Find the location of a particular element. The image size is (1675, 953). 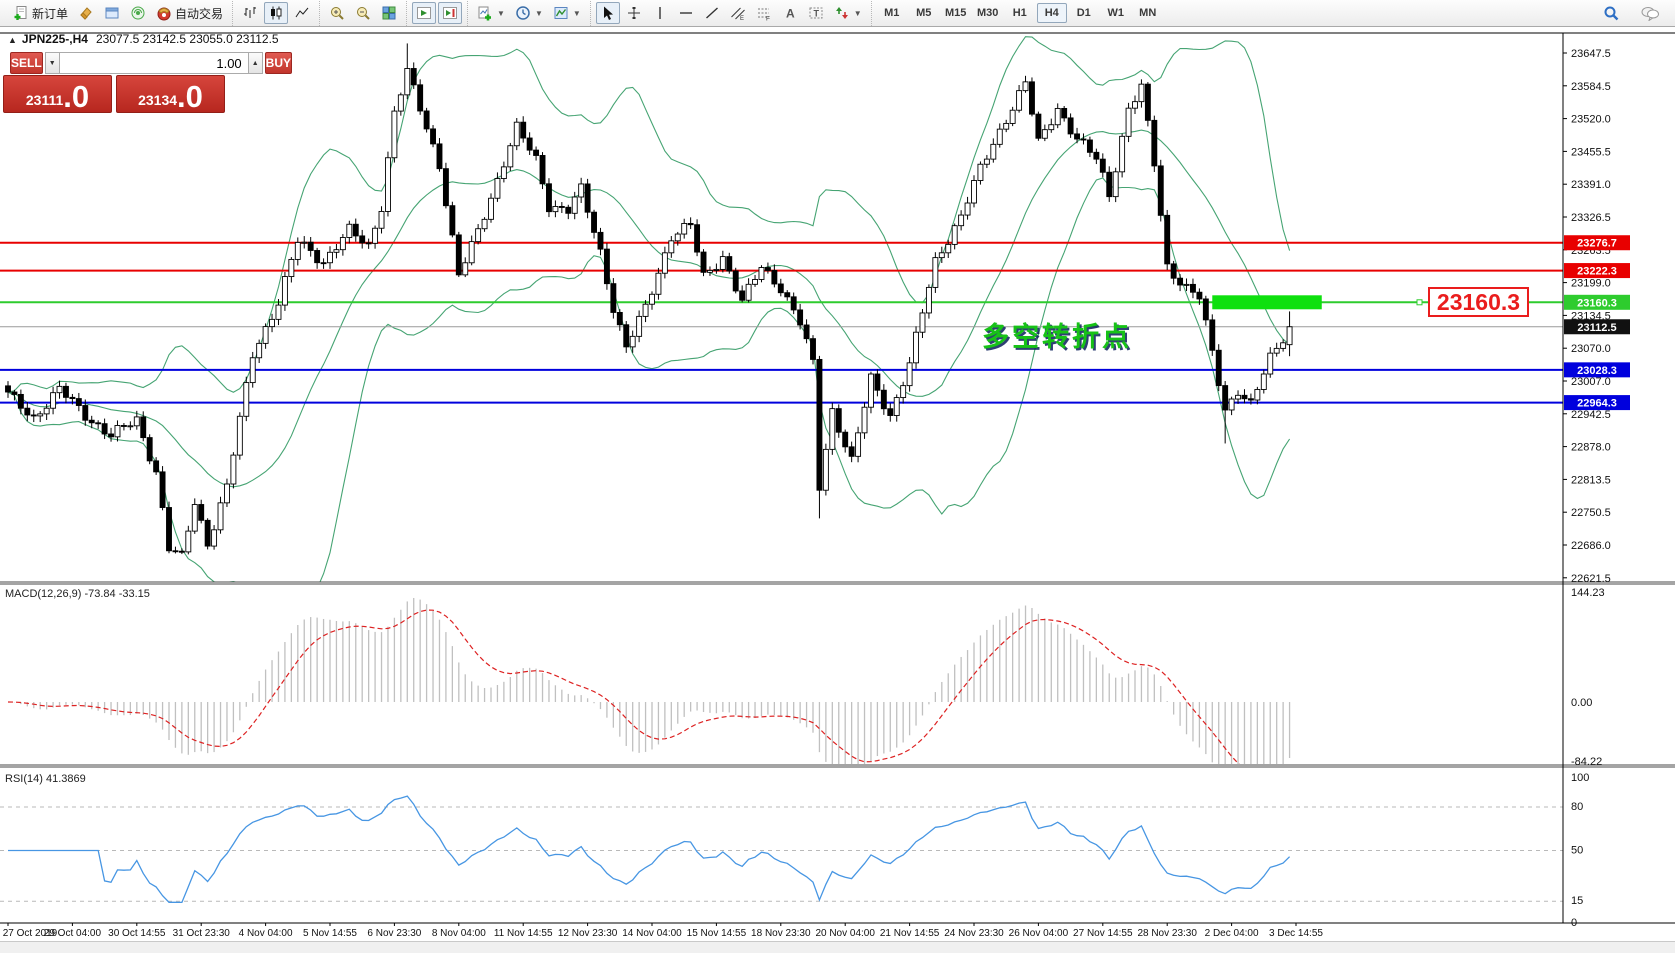

bar-chart-button is located at coordinates (250, 13).